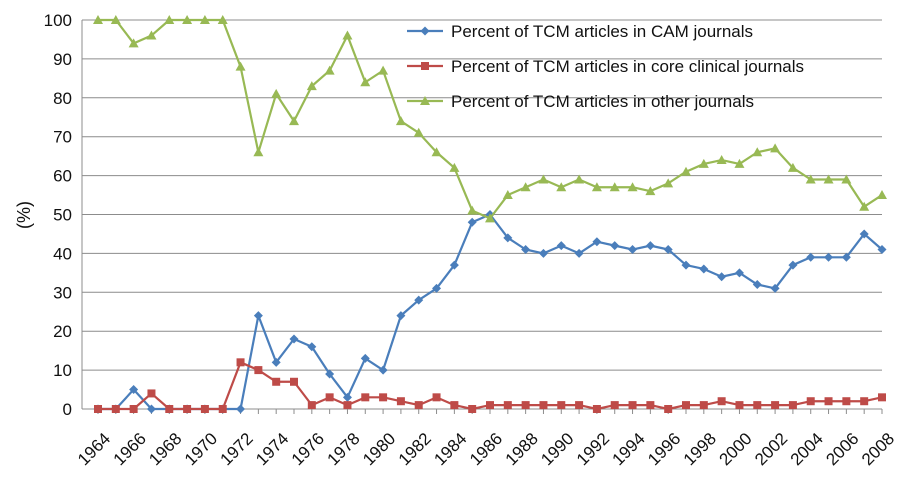  Describe the element at coordinates (62, 176) in the screenshot. I see `y-tick-label: 60` at that location.